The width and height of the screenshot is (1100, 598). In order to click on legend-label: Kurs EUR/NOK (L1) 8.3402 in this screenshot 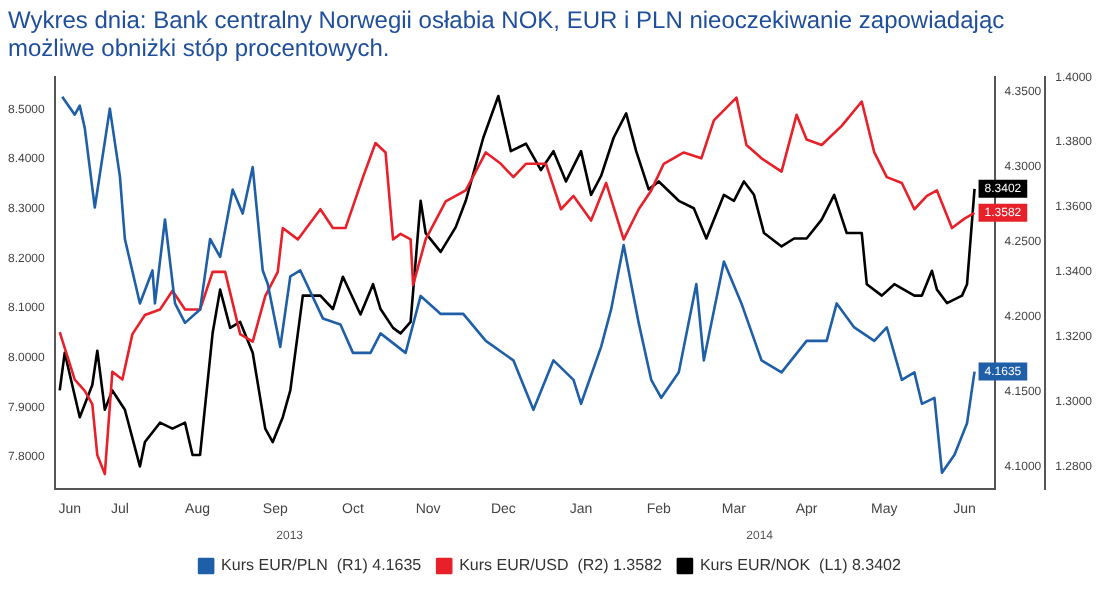, I will do `click(800, 565)`.